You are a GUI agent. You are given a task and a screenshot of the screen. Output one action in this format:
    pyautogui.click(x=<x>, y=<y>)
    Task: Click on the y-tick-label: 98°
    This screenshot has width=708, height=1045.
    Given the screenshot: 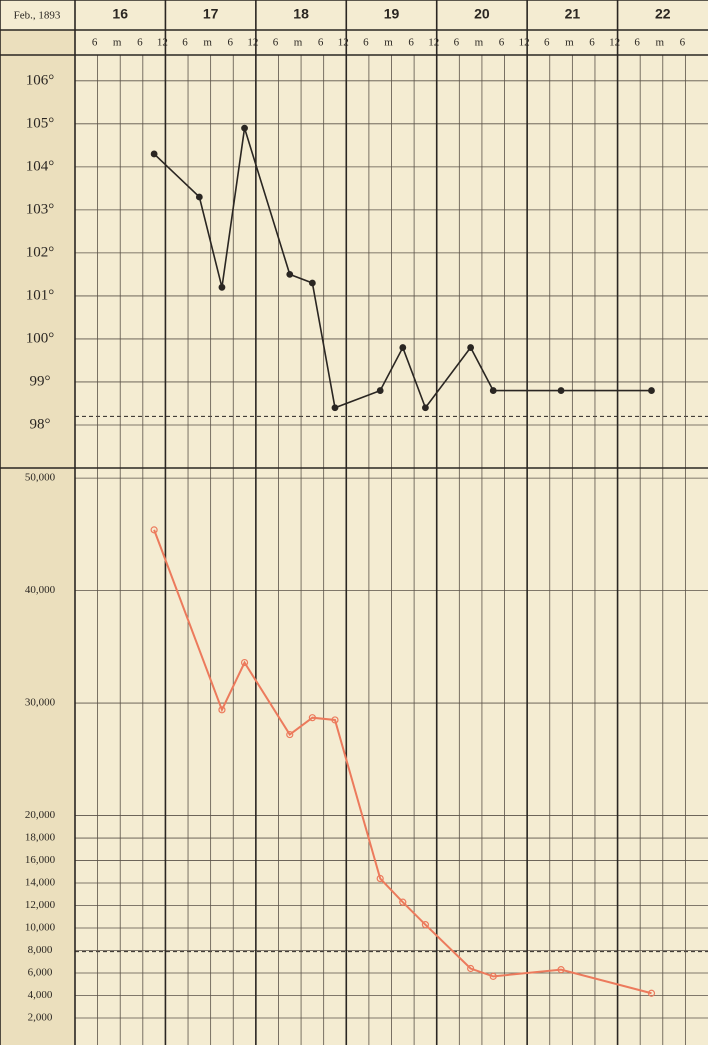 What is the action you would take?
    pyautogui.click(x=40, y=424)
    